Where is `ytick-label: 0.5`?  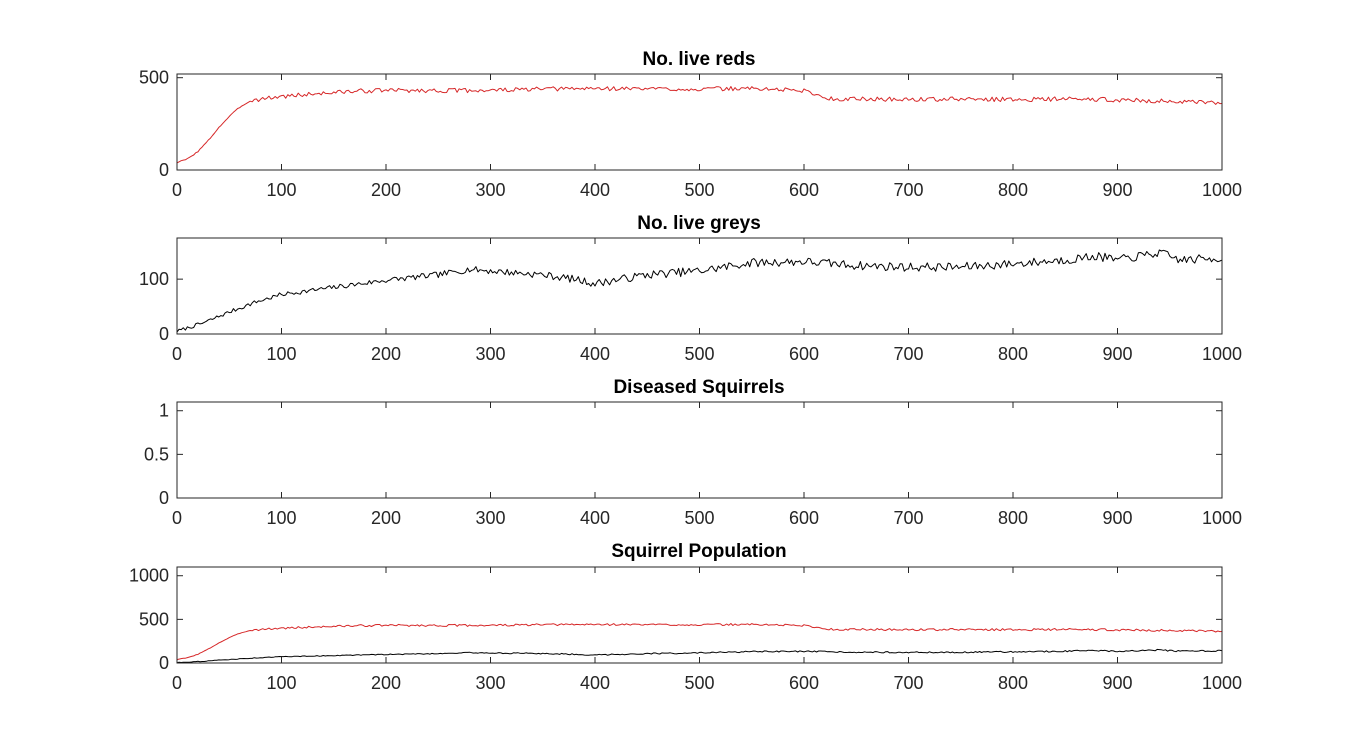 ytick-label: 0.5 is located at coordinates (156, 454).